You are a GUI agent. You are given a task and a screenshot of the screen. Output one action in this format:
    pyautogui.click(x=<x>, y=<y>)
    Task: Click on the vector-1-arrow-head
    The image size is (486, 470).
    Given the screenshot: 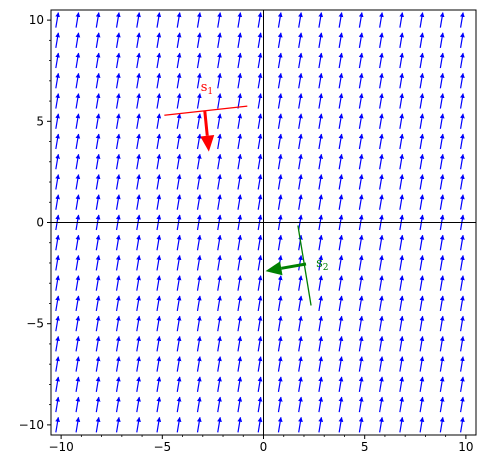 What is the action you would take?
    pyautogui.click(x=207, y=143)
    